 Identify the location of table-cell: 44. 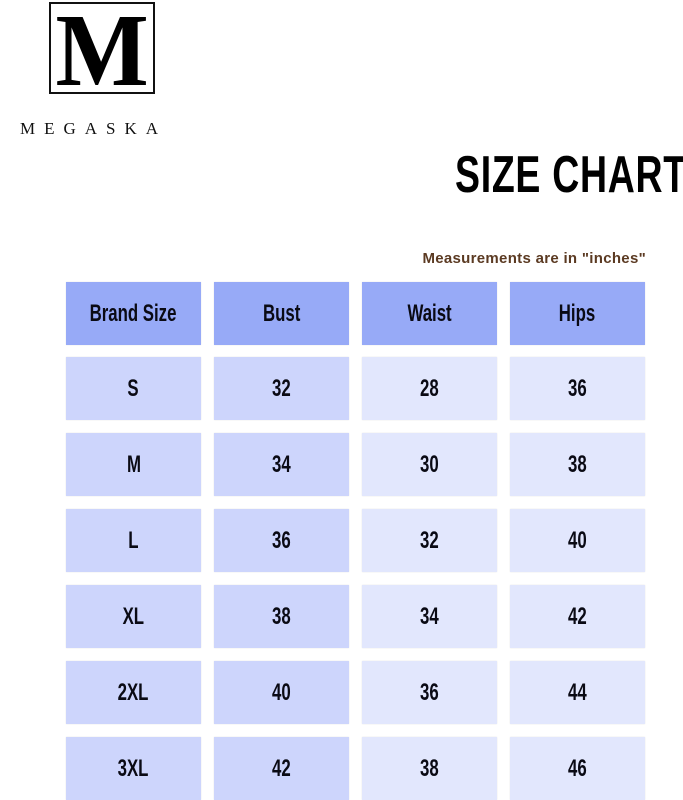
(577, 692).